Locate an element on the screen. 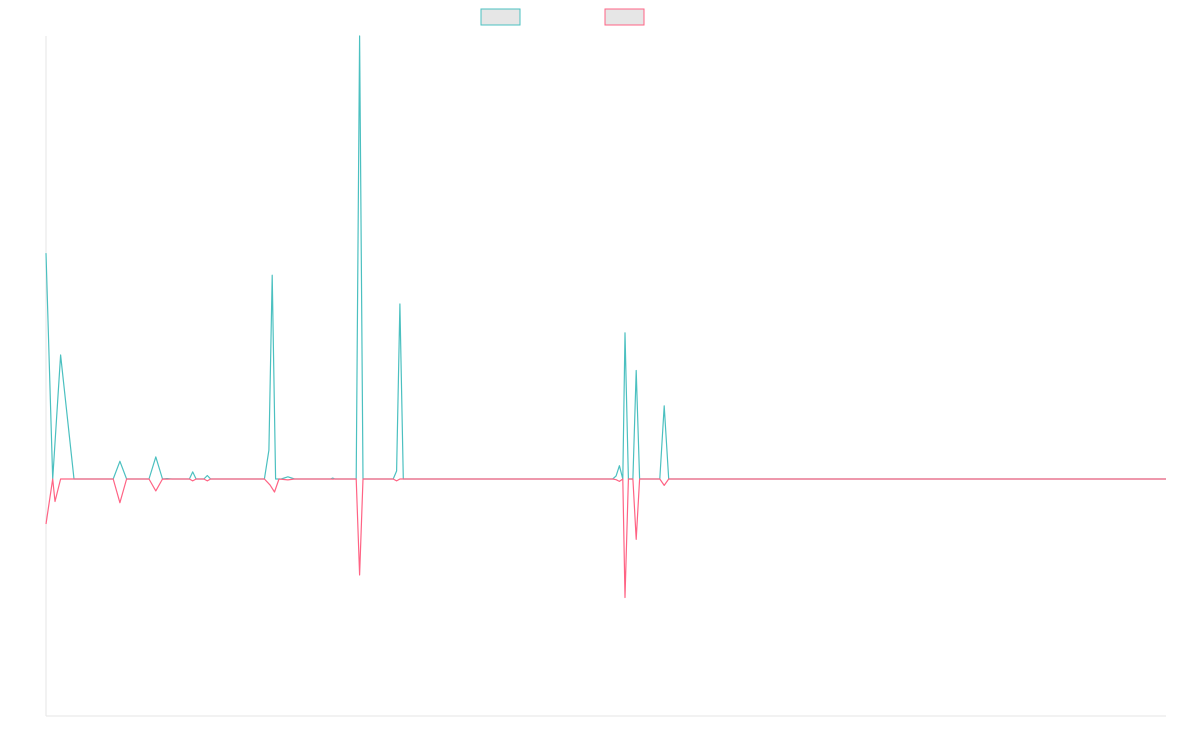 The image size is (1200, 750). legend is located at coordinates (562, 17).